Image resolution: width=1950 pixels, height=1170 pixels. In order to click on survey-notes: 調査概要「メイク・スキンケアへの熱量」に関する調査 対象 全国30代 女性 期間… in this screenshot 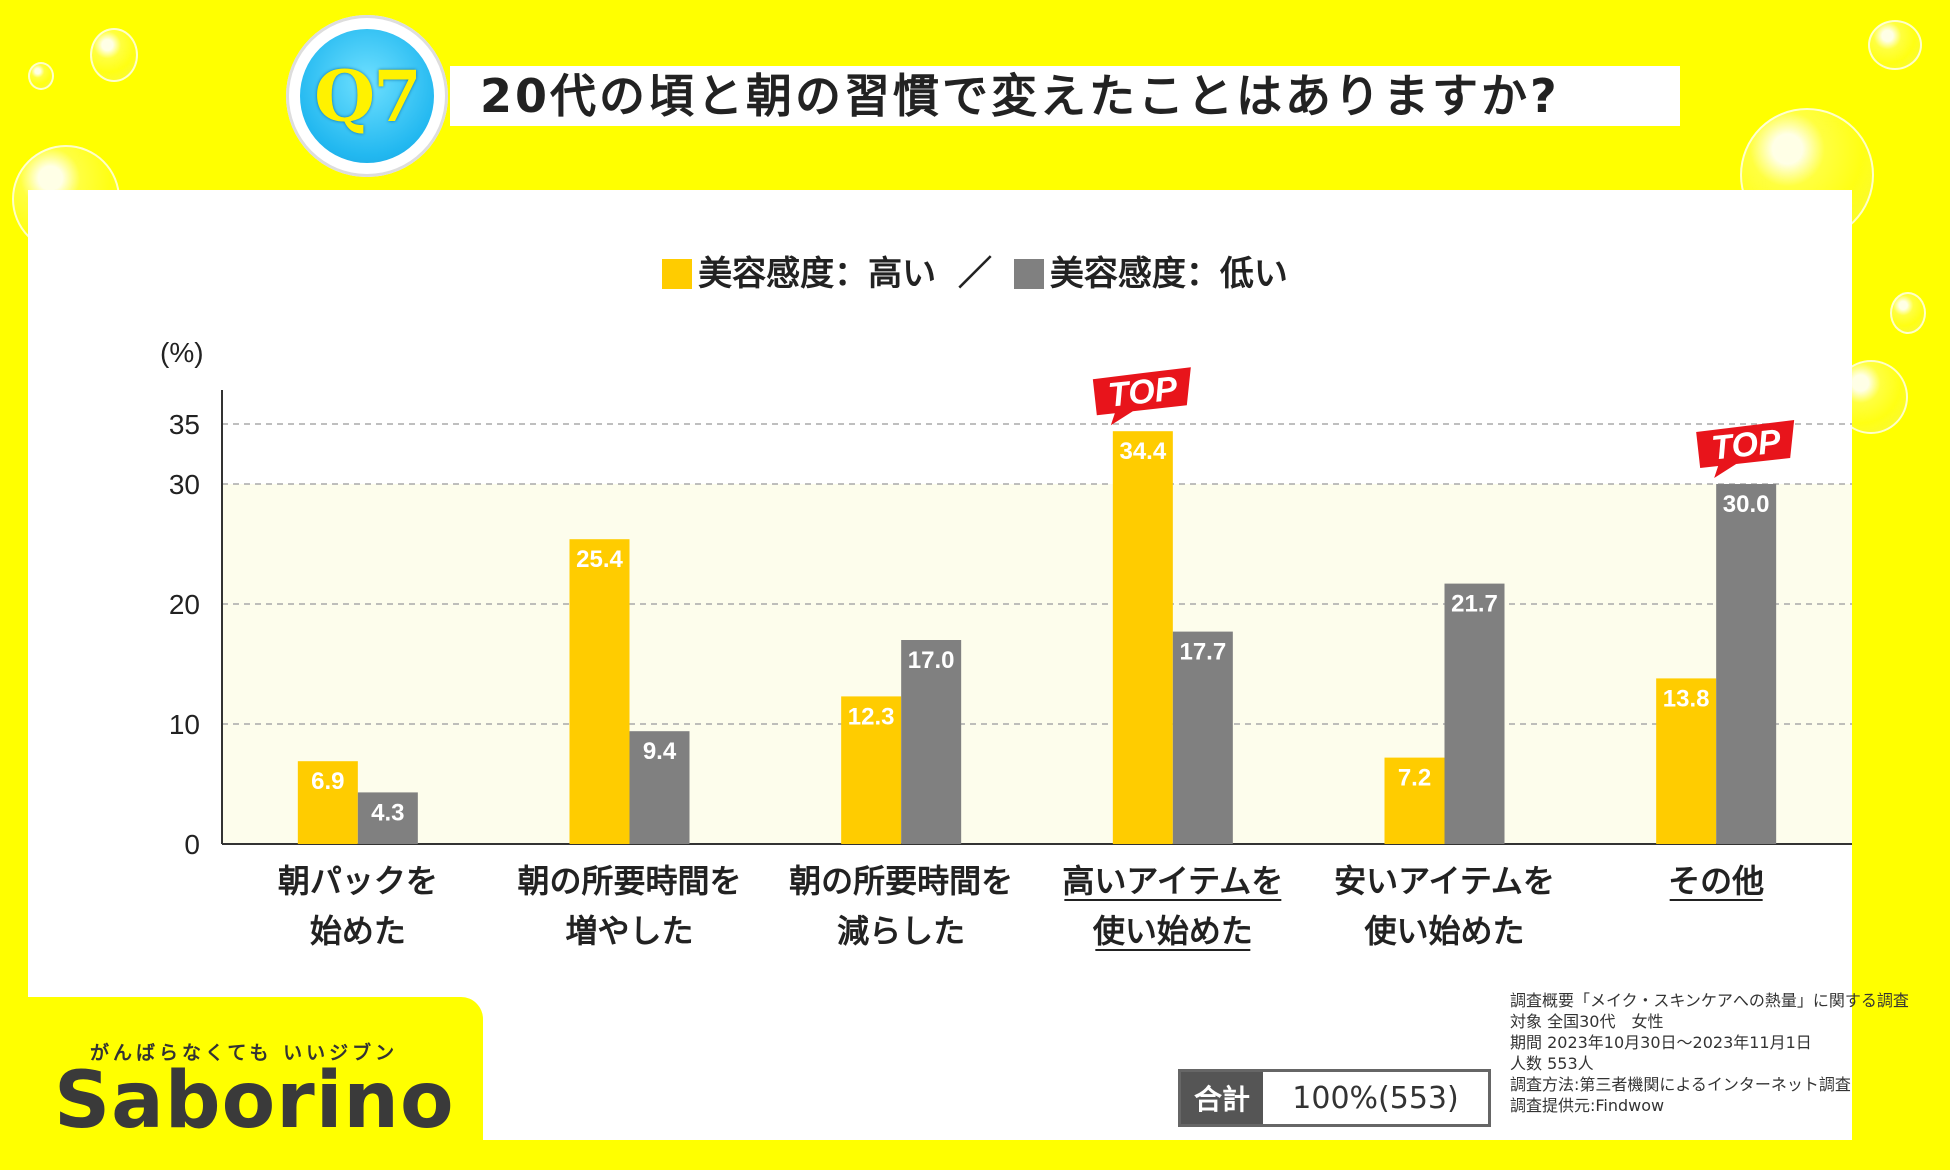, I will do `click(1709, 1053)`.